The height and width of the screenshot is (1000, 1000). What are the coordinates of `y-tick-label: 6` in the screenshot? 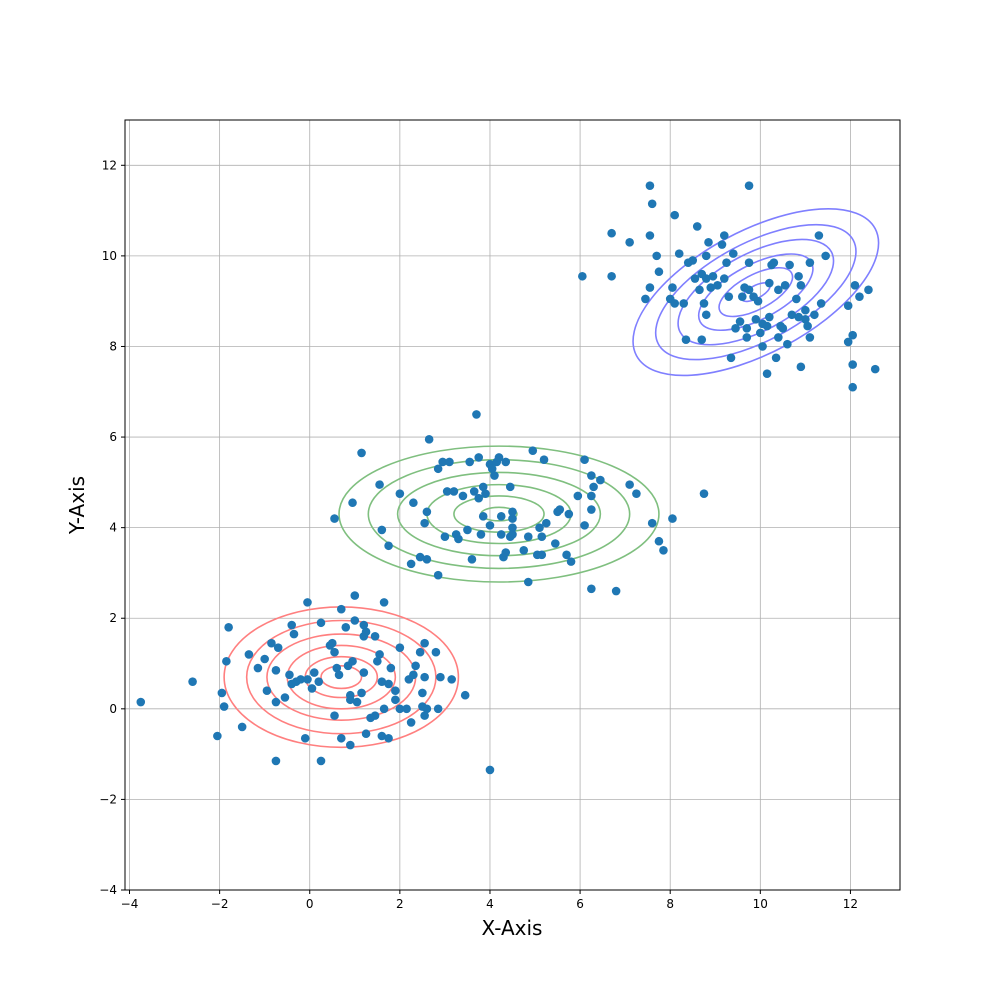 It's located at (113, 437).